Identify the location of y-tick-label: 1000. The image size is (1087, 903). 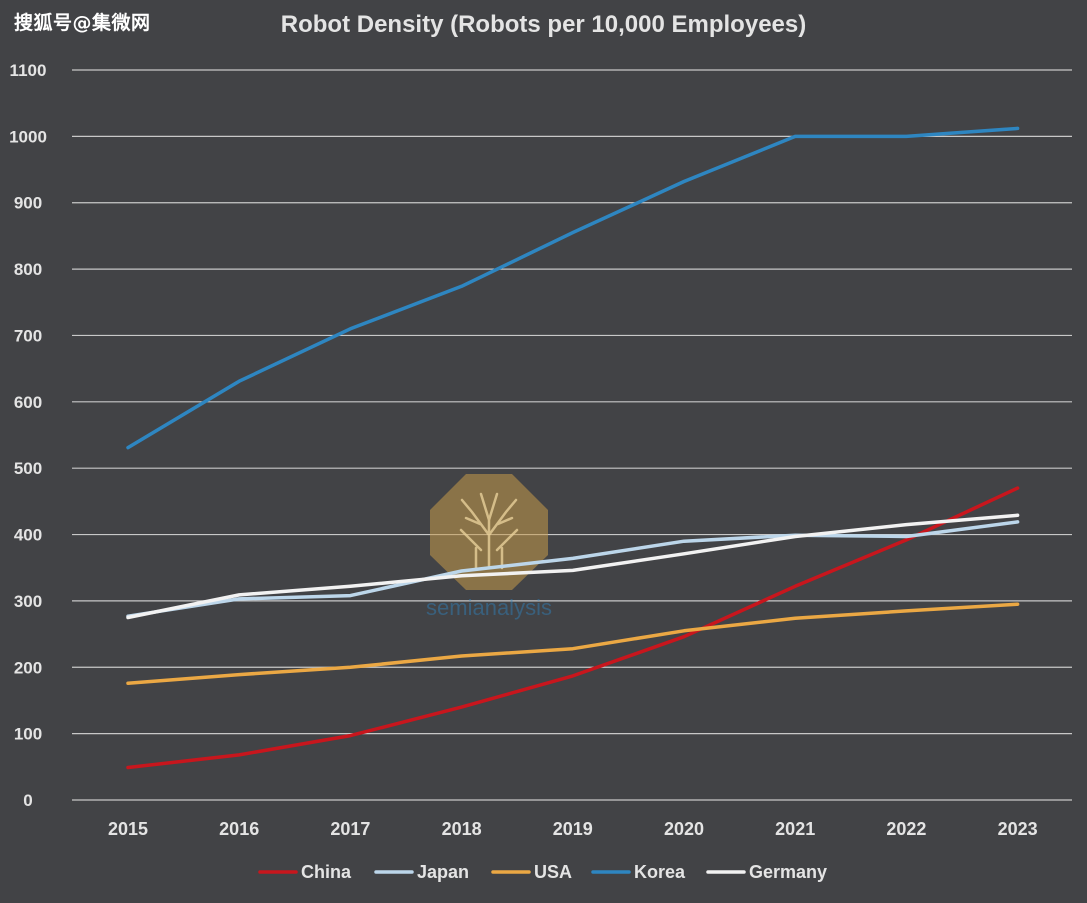
(28, 136).